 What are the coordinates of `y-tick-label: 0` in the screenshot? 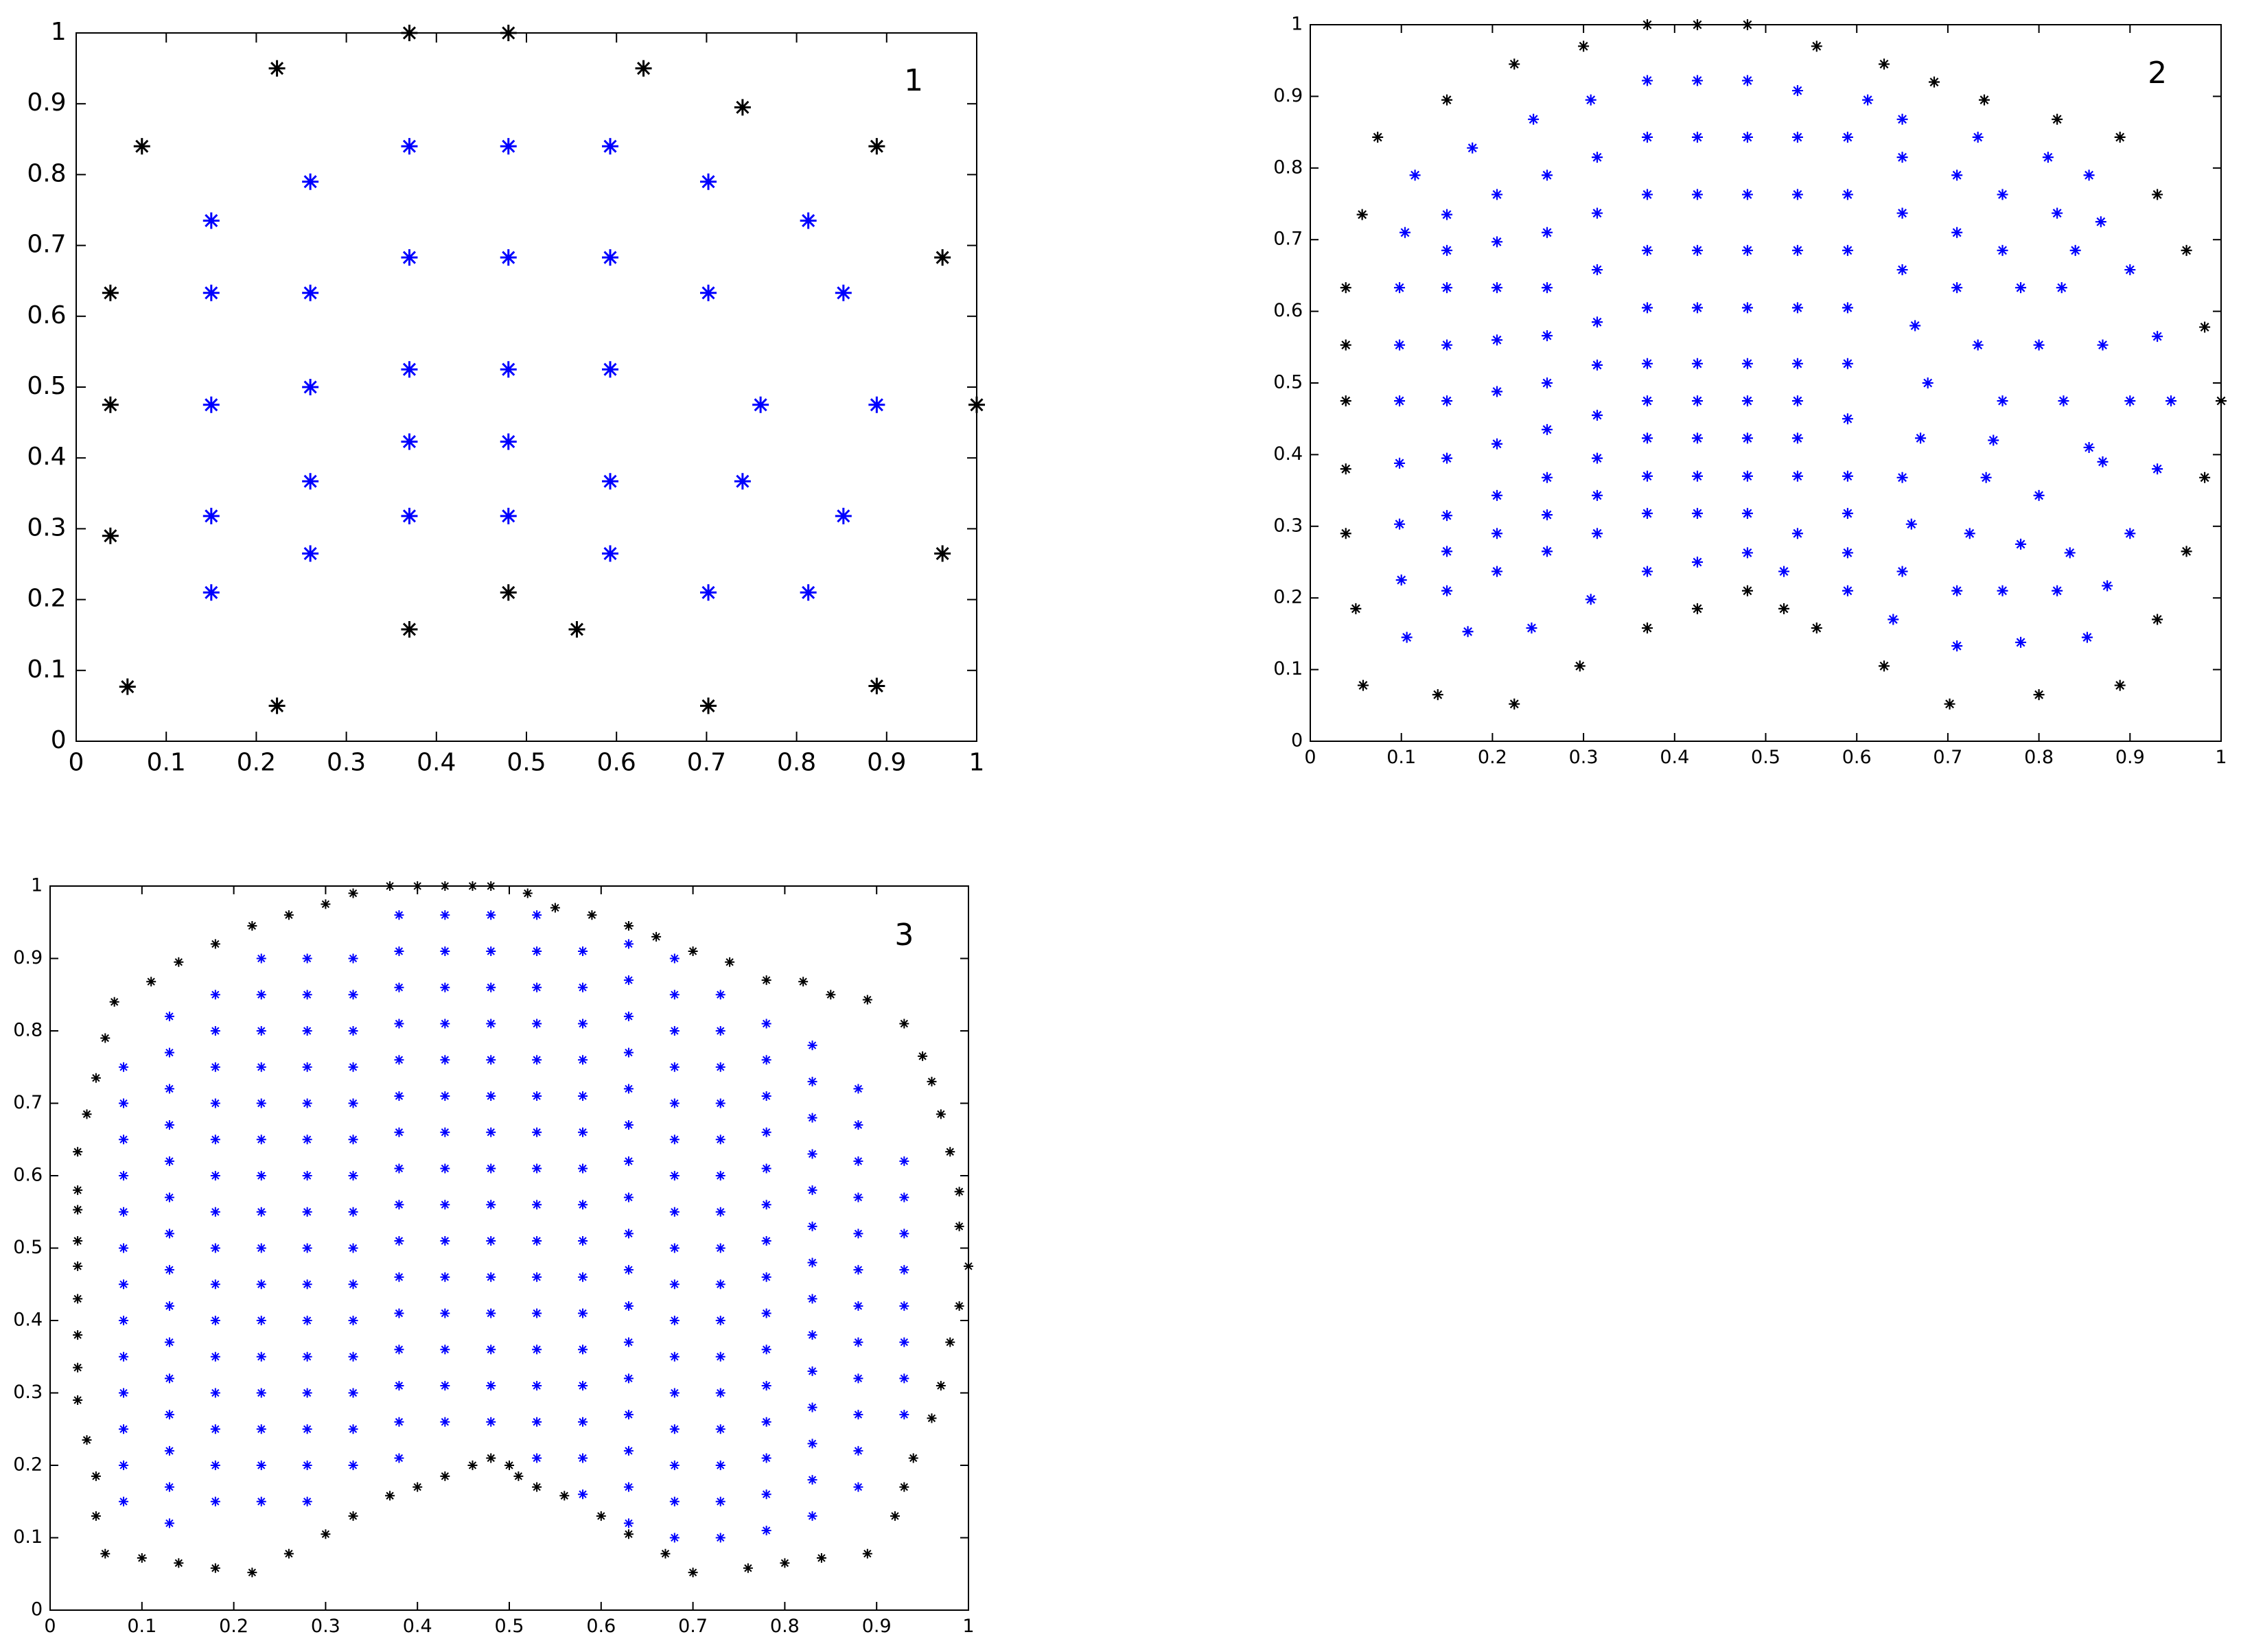 It's located at (1297, 741).